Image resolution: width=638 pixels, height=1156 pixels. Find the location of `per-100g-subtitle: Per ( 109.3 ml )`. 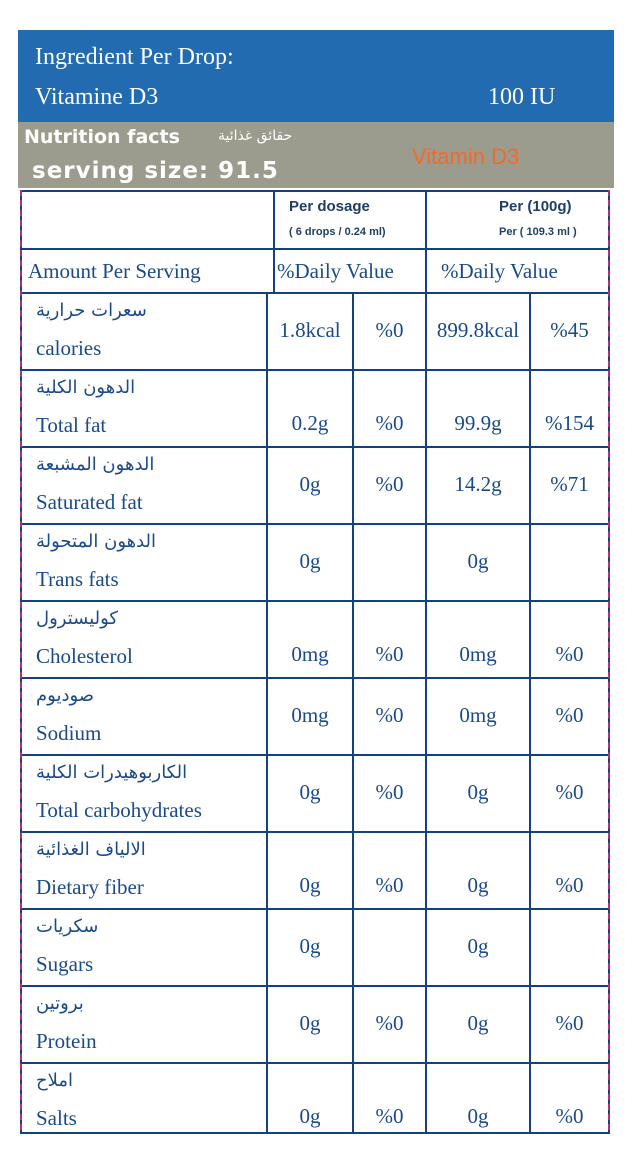

per-100g-subtitle: Per ( 109.3 ml ) is located at coordinates (538, 232).